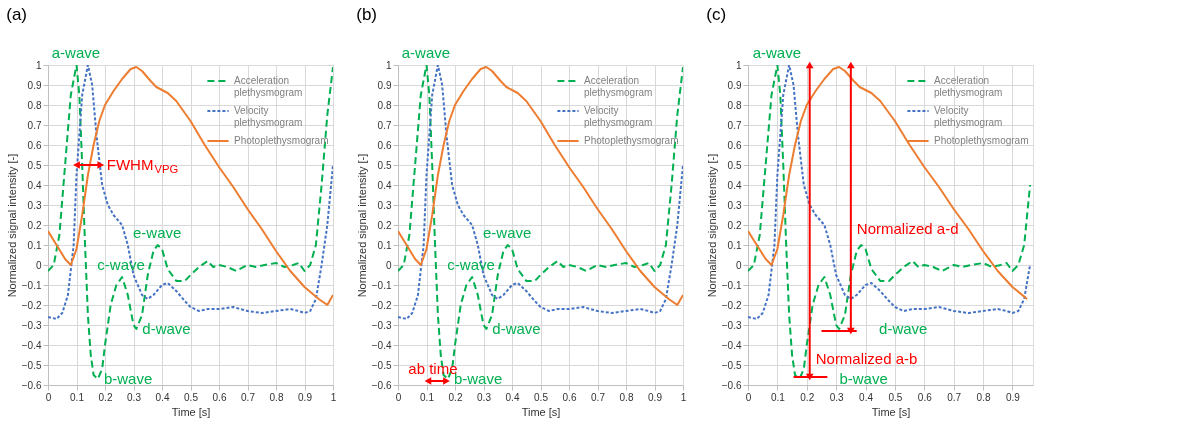  I want to click on chart-title: (a), so click(17, 14).